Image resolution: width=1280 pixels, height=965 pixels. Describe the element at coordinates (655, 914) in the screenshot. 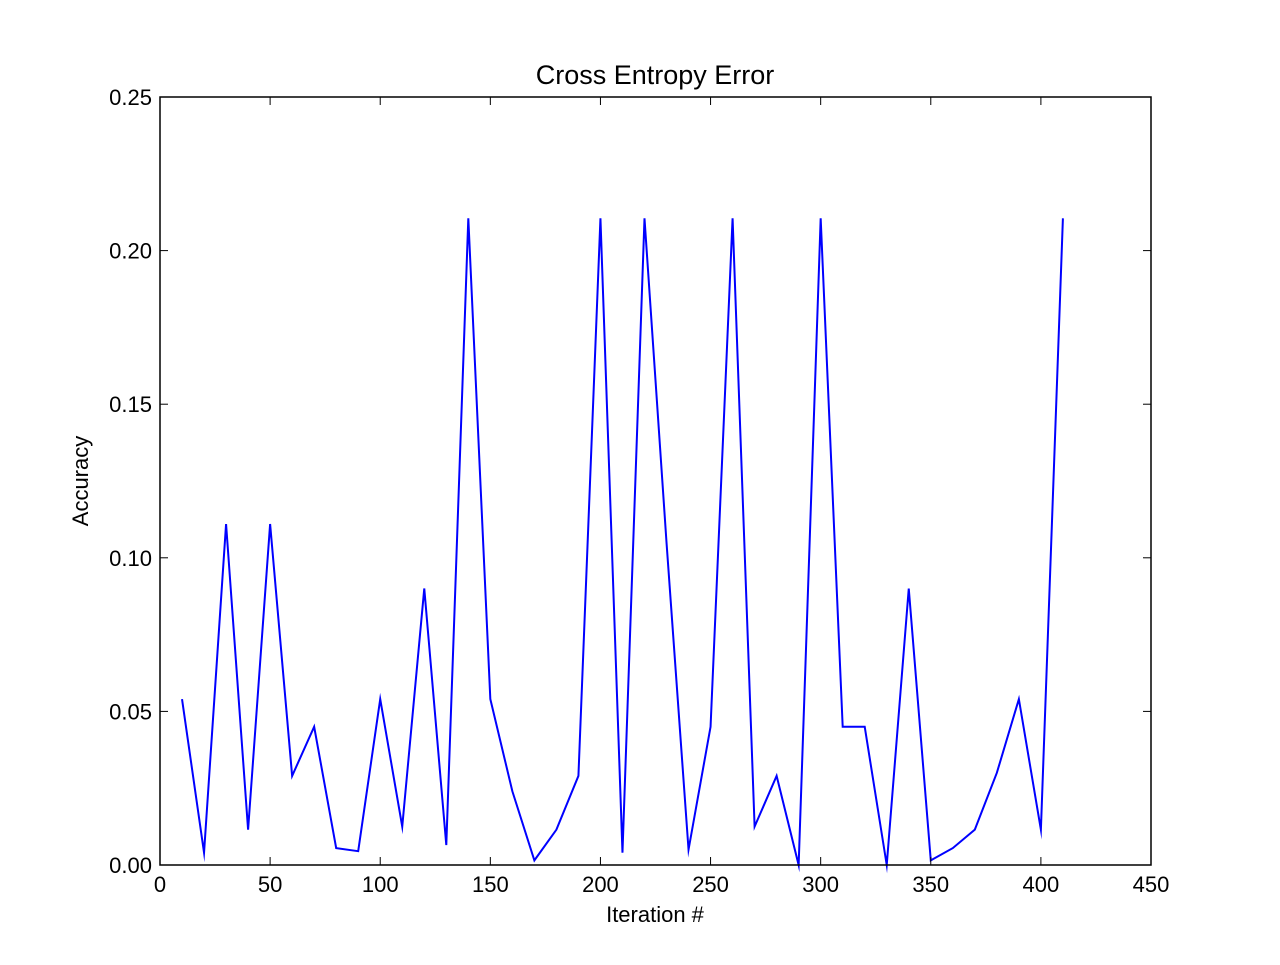

I see `x-axis-label: Iteration #` at that location.